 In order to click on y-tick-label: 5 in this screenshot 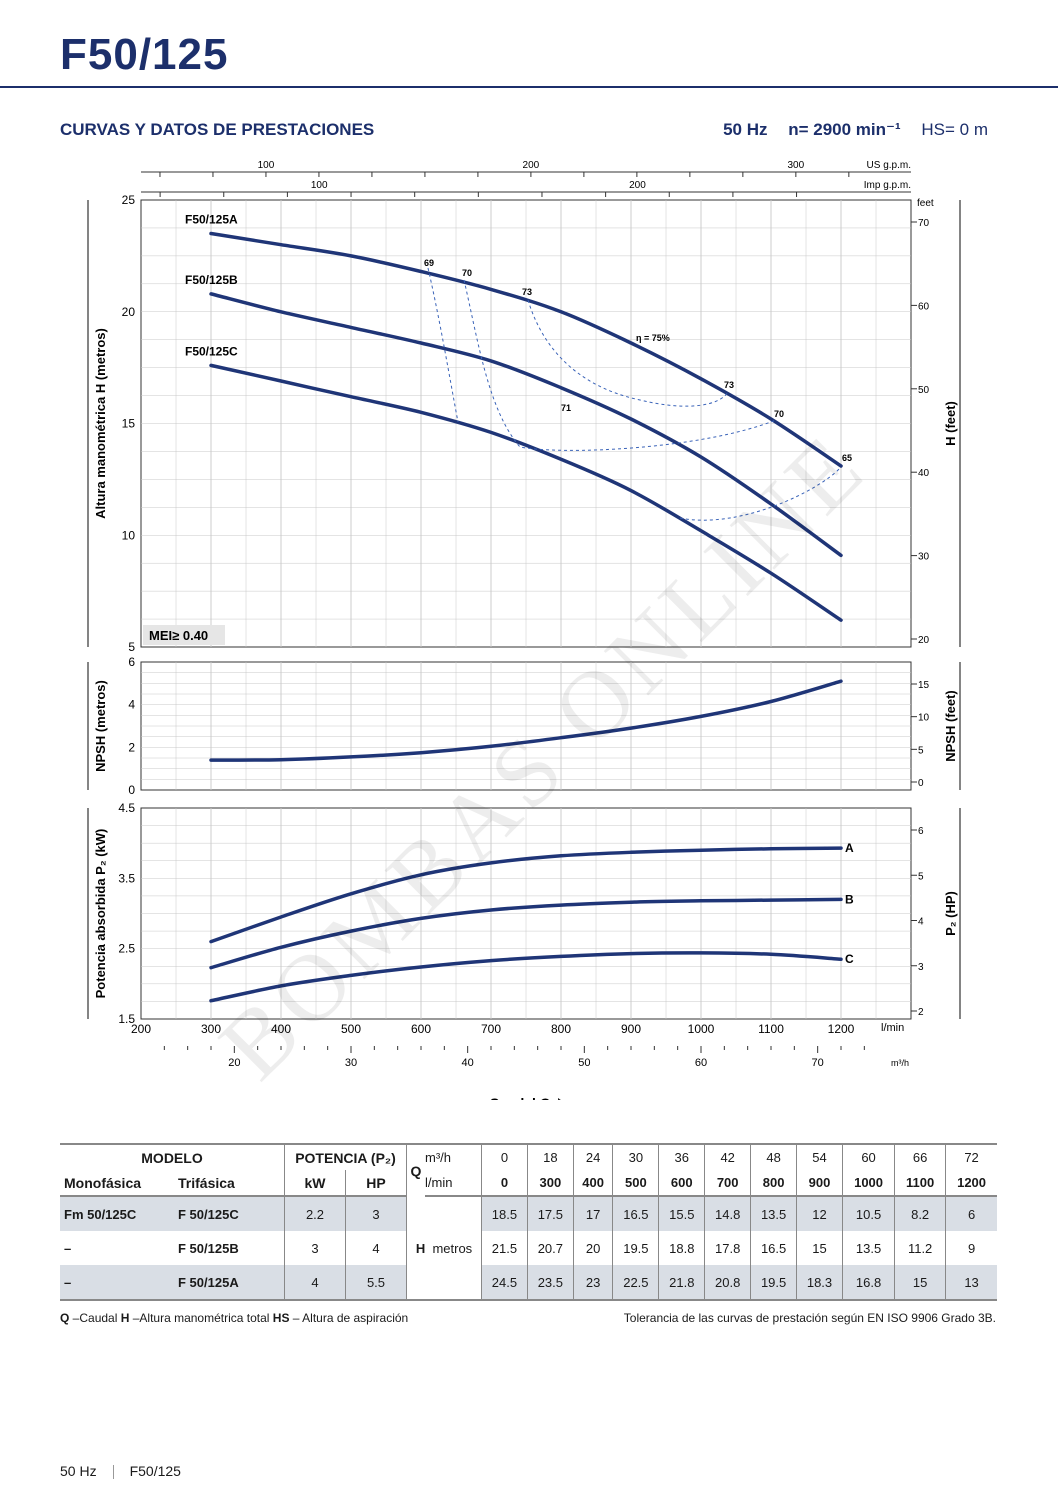, I will do `click(131, 647)`.